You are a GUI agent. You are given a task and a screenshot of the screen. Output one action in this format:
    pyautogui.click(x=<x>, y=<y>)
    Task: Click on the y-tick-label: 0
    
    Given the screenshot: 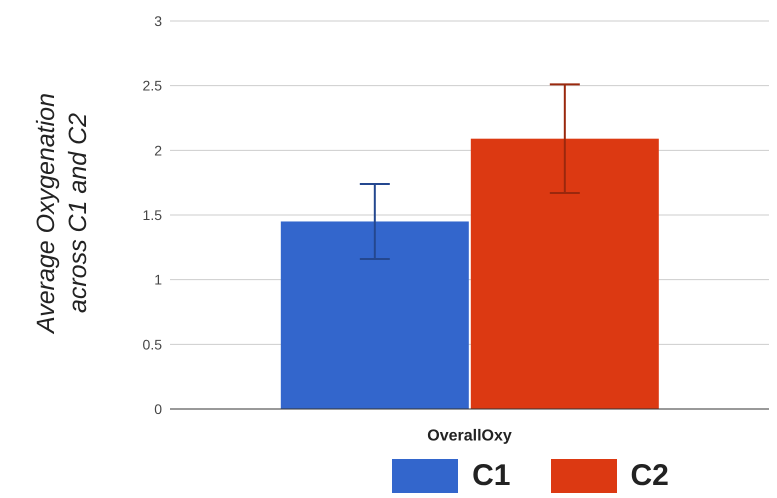 What is the action you would take?
    pyautogui.click(x=158, y=408)
    